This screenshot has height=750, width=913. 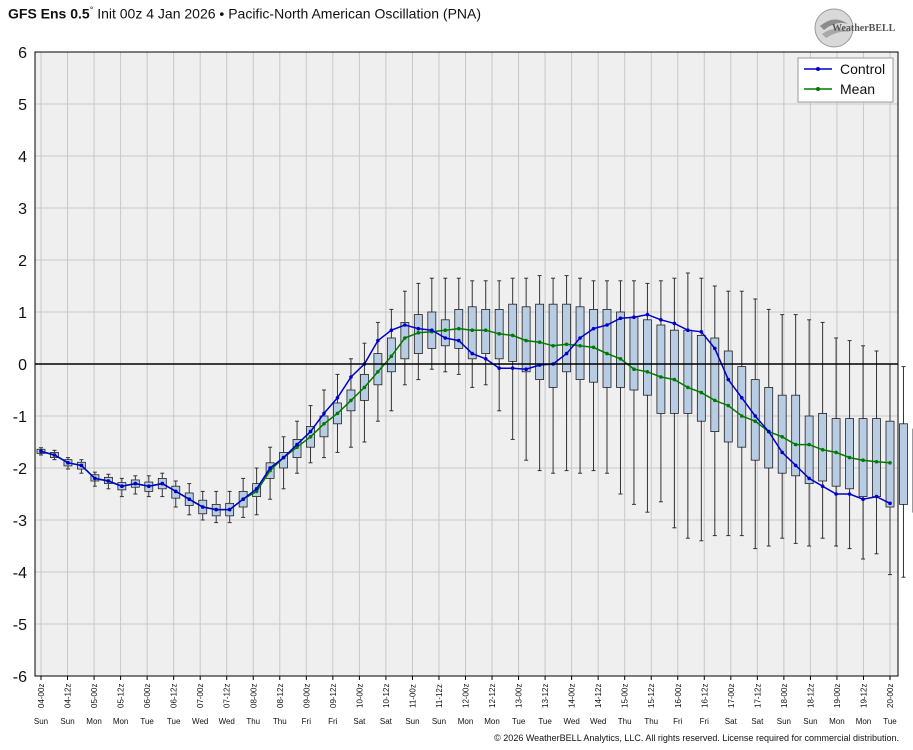 I want to click on x-tick-label: 12-00z, so click(x=466, y=696).